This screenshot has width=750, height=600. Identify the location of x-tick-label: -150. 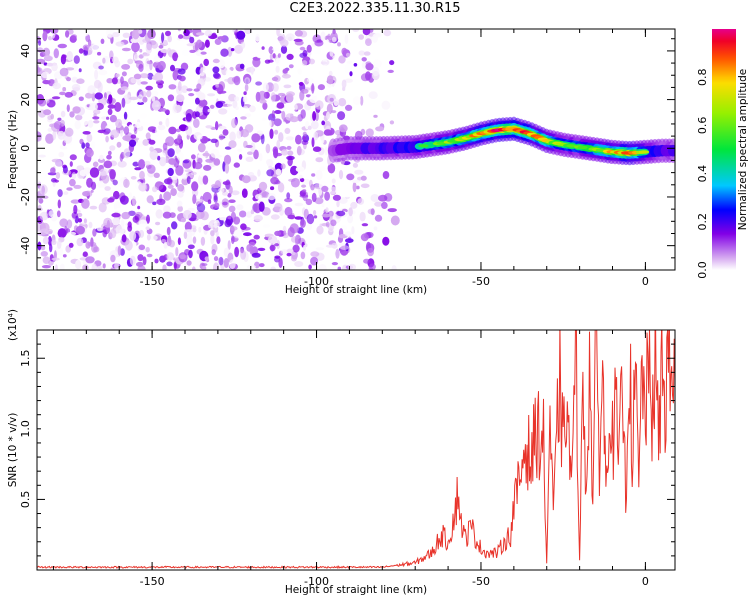
(152, 281).